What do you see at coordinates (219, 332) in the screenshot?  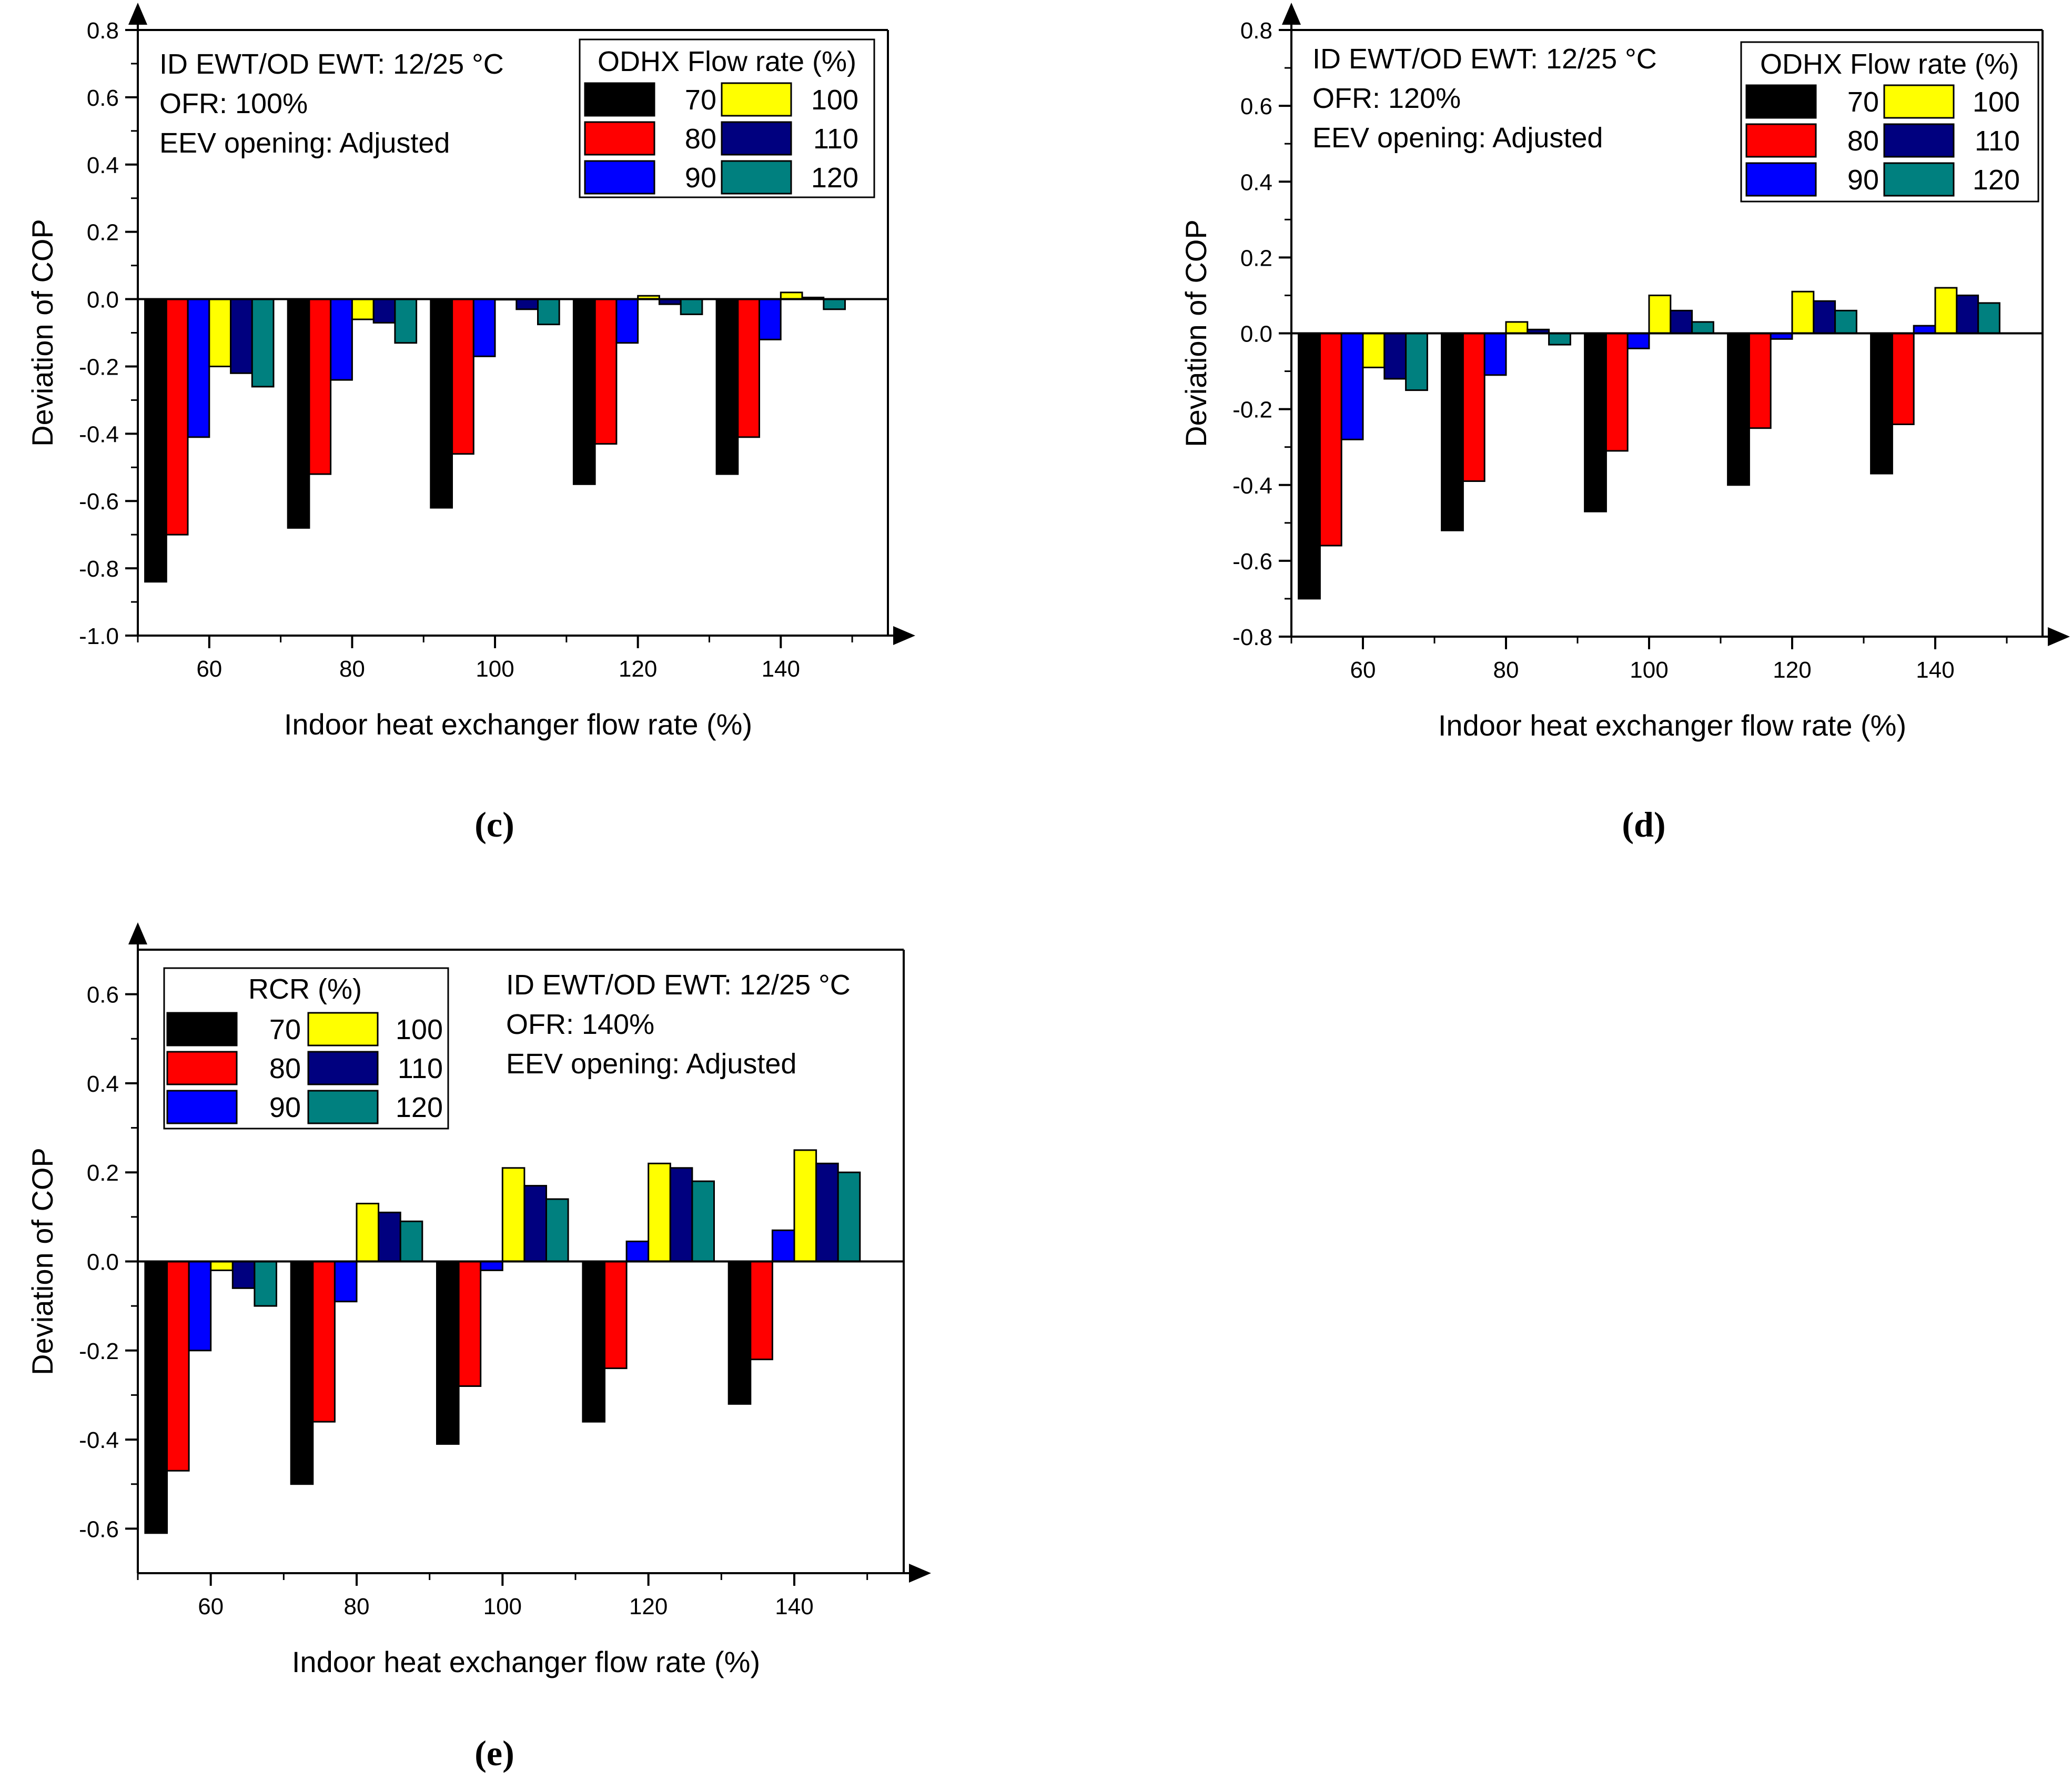 I see `bar-c-s100-x60` at bounding box center [219, 332].